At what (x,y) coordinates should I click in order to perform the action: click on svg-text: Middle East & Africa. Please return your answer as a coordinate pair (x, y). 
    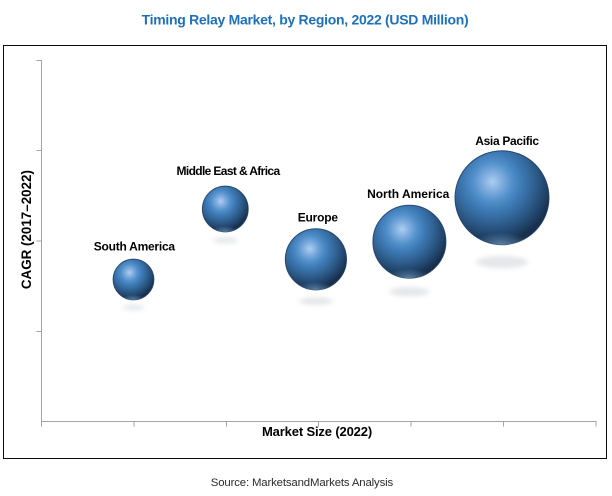
    Looking at the image, I should click on (229, 171).